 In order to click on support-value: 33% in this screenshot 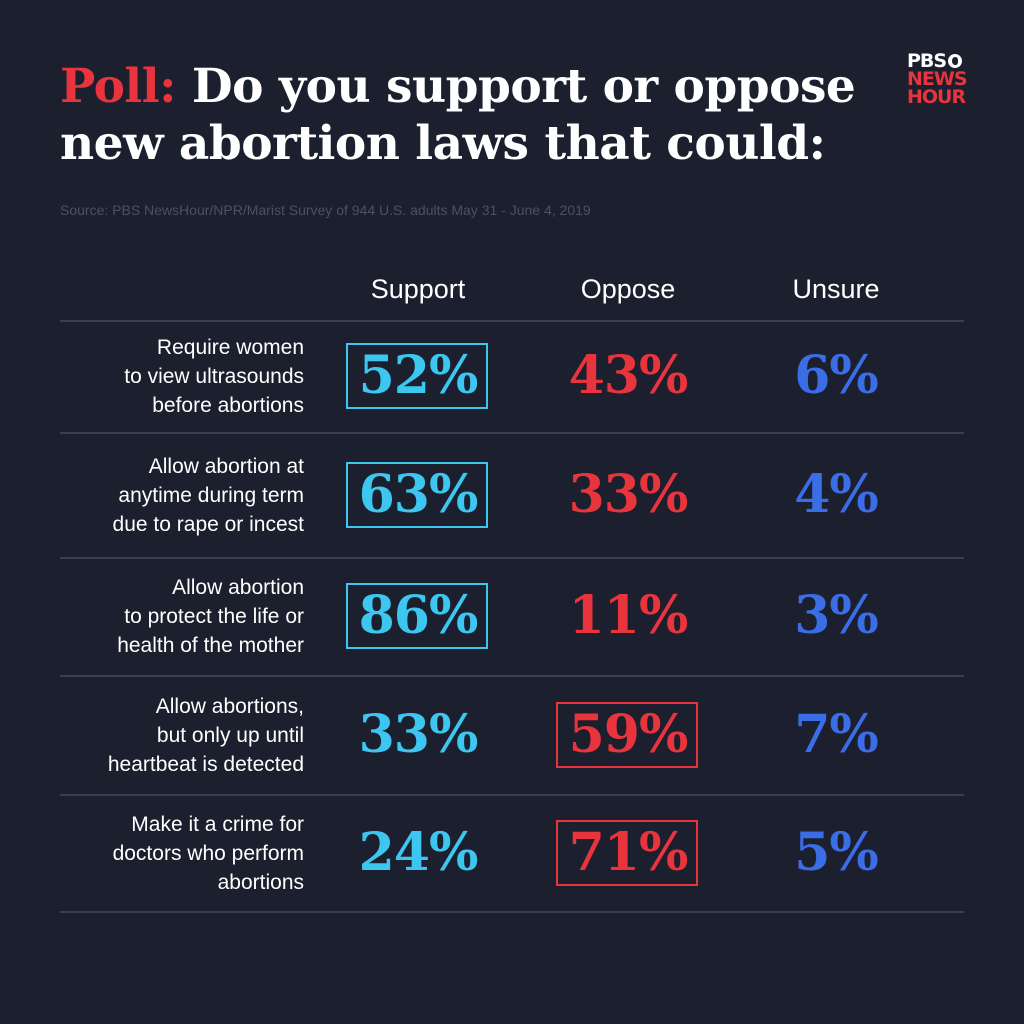, I will do `click(418, 734)`.